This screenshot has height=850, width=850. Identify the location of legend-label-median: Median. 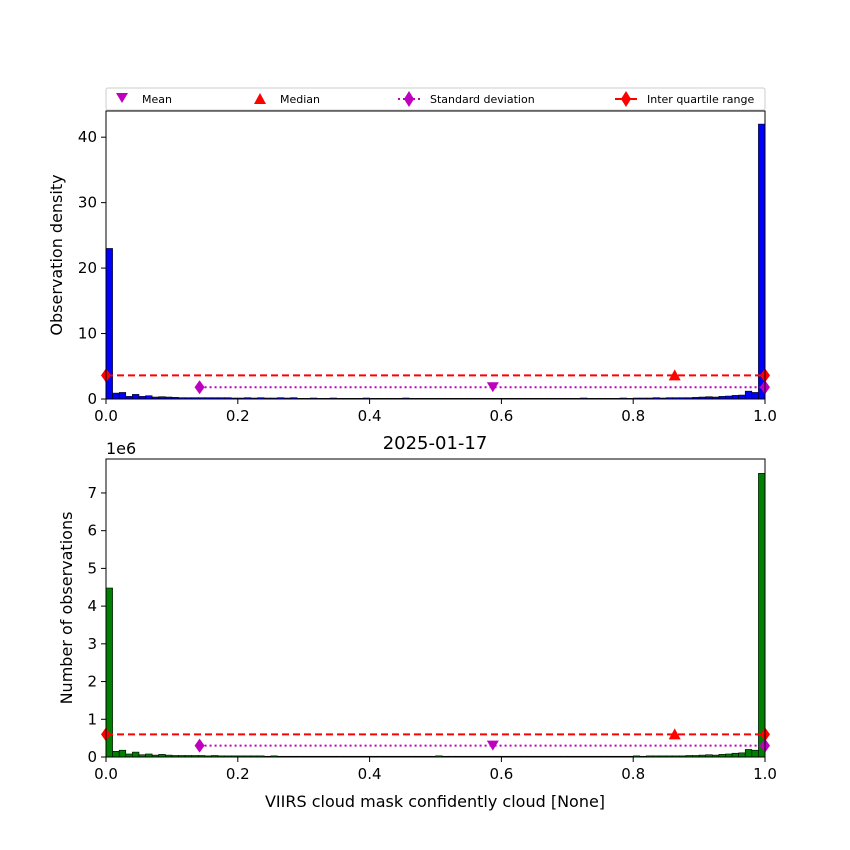
(300, 99).